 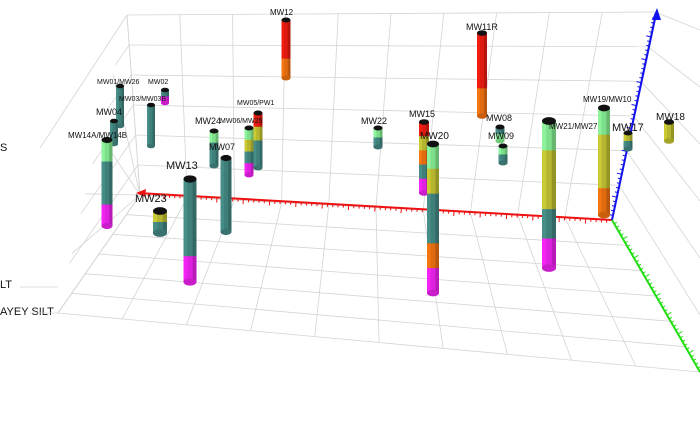 I want to click on well-label: MW01/MW26, so click(x=118, y=82).